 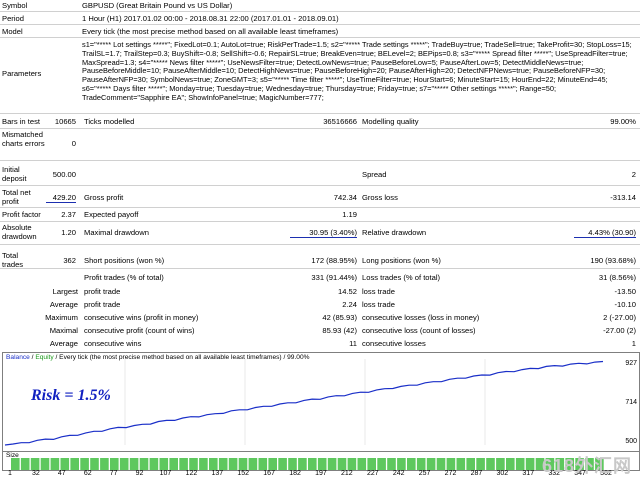 I want to click on chart-title-sep: /, so click(x=32, y=357).